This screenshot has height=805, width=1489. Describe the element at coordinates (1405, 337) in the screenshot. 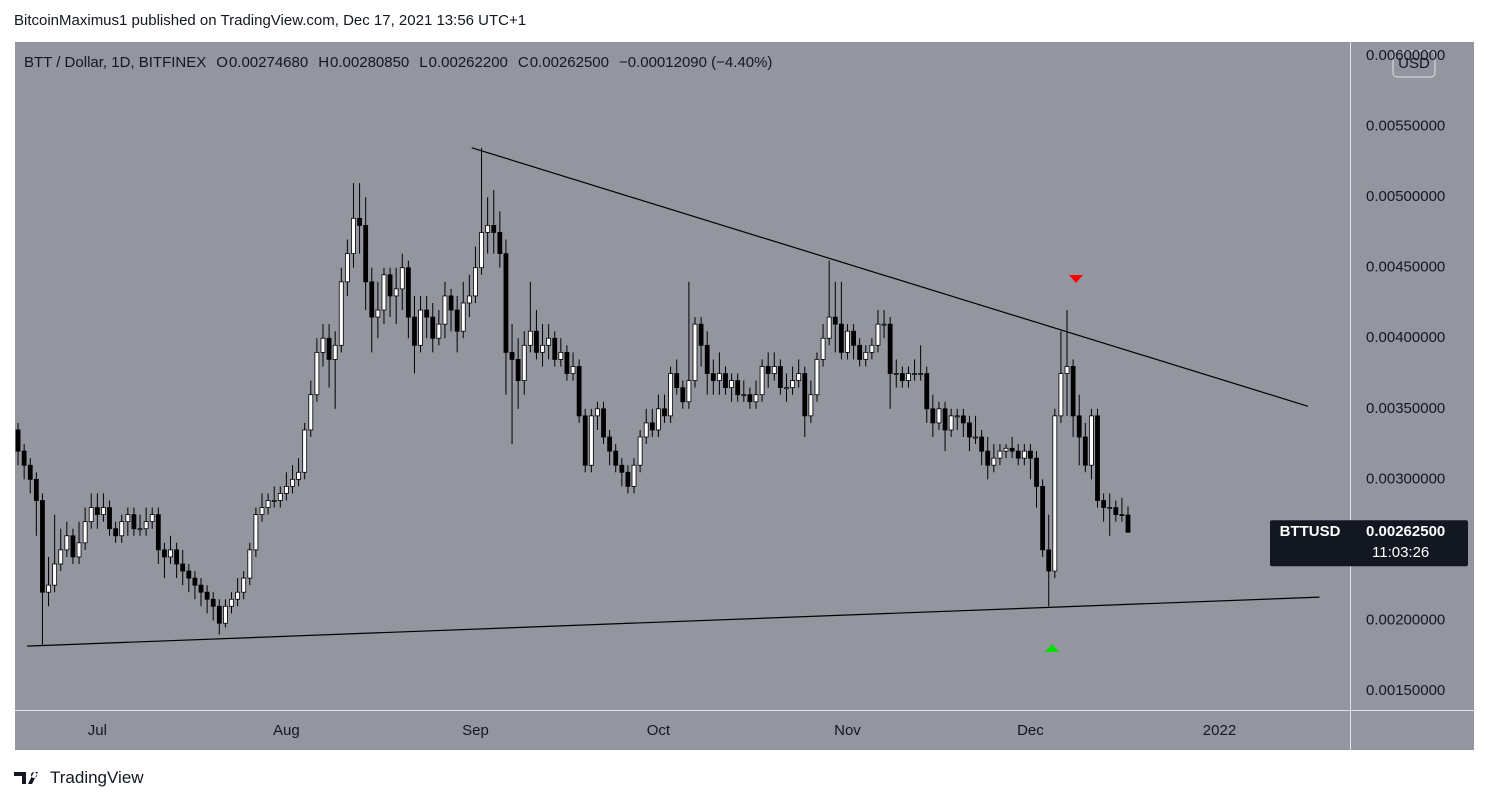

I see `y-tick-label: 0.00400000` at that location.